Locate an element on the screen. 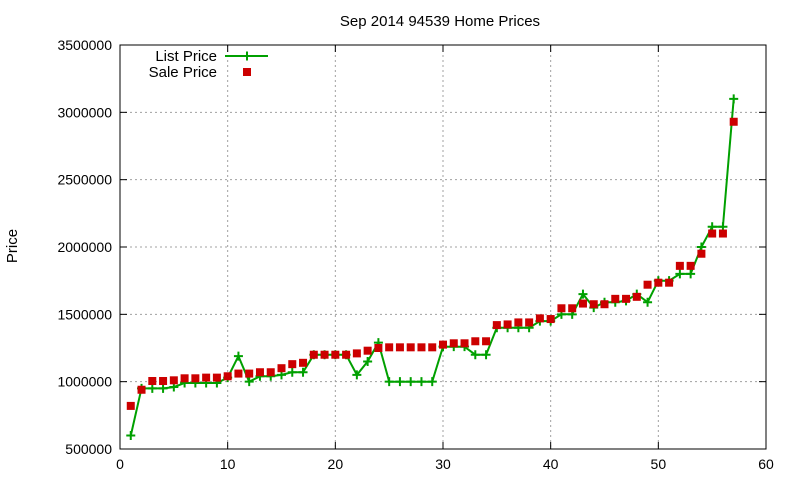  x-tick-label: 20 is located at coordinates (336, 464).